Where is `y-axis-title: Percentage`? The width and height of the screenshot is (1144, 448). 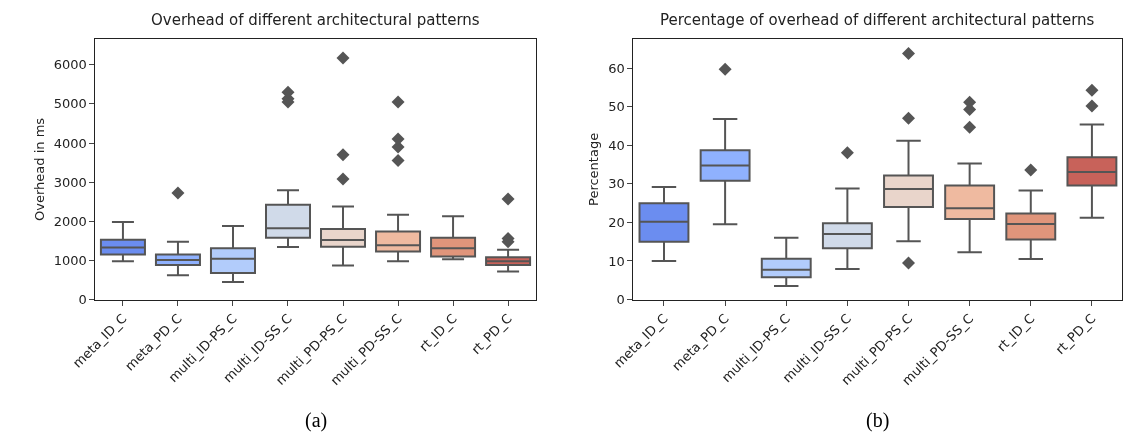 y-axis-title: Percentage is located at coordinates (594, 169).